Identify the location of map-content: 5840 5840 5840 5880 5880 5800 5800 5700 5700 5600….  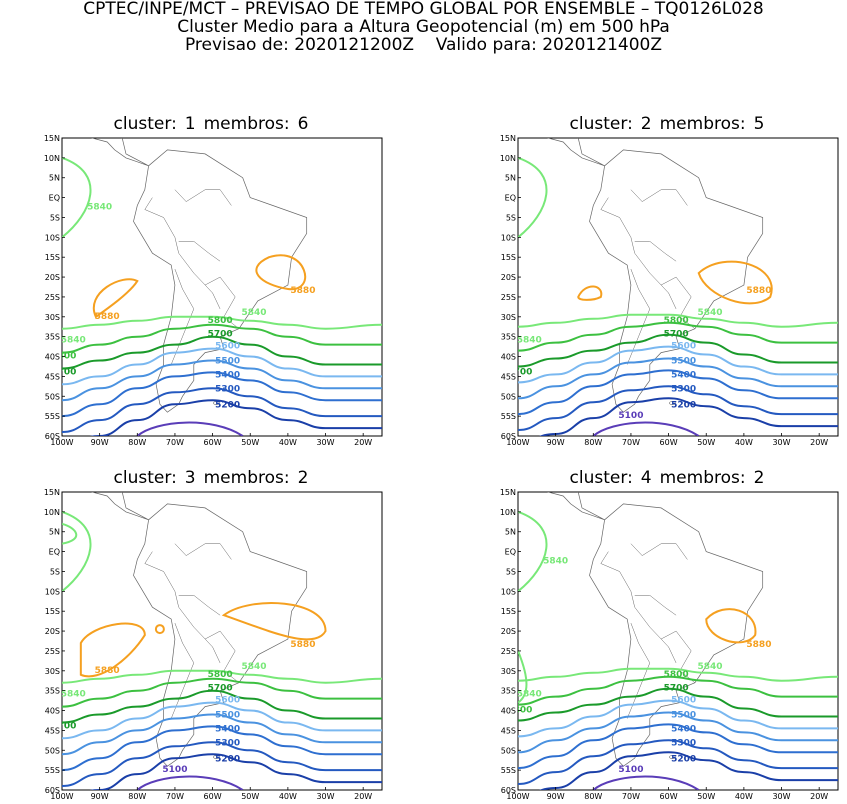
(216, 287).